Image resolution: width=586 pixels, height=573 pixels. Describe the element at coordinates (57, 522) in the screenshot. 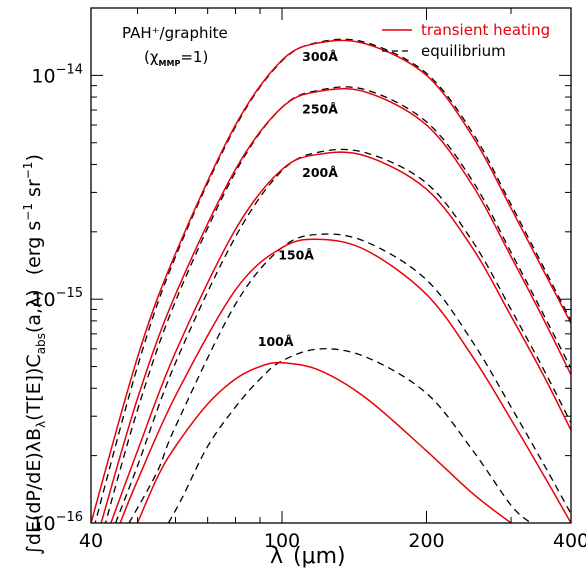

I see `y-tick-label: 10−16` at that location.